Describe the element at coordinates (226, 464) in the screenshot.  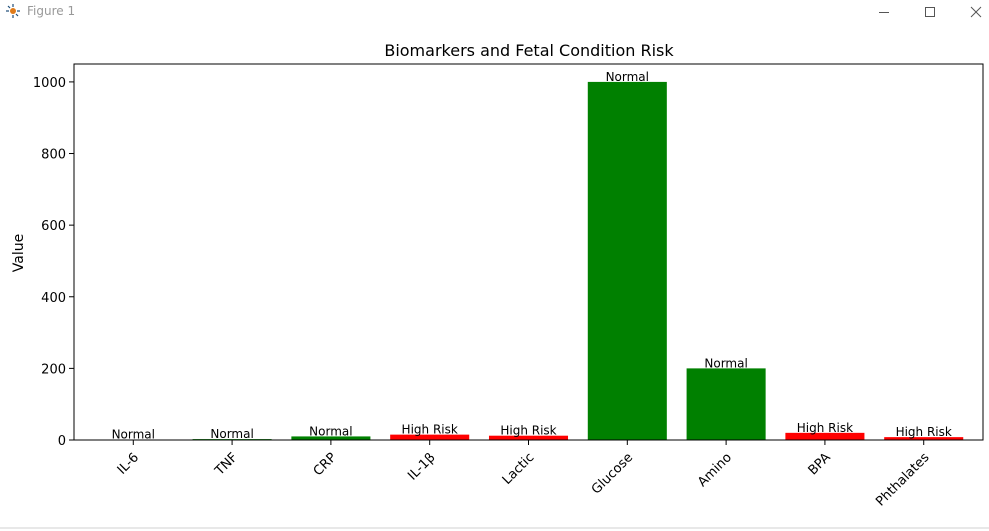
I see `x-tick-label-TNF: TNF` at that location.